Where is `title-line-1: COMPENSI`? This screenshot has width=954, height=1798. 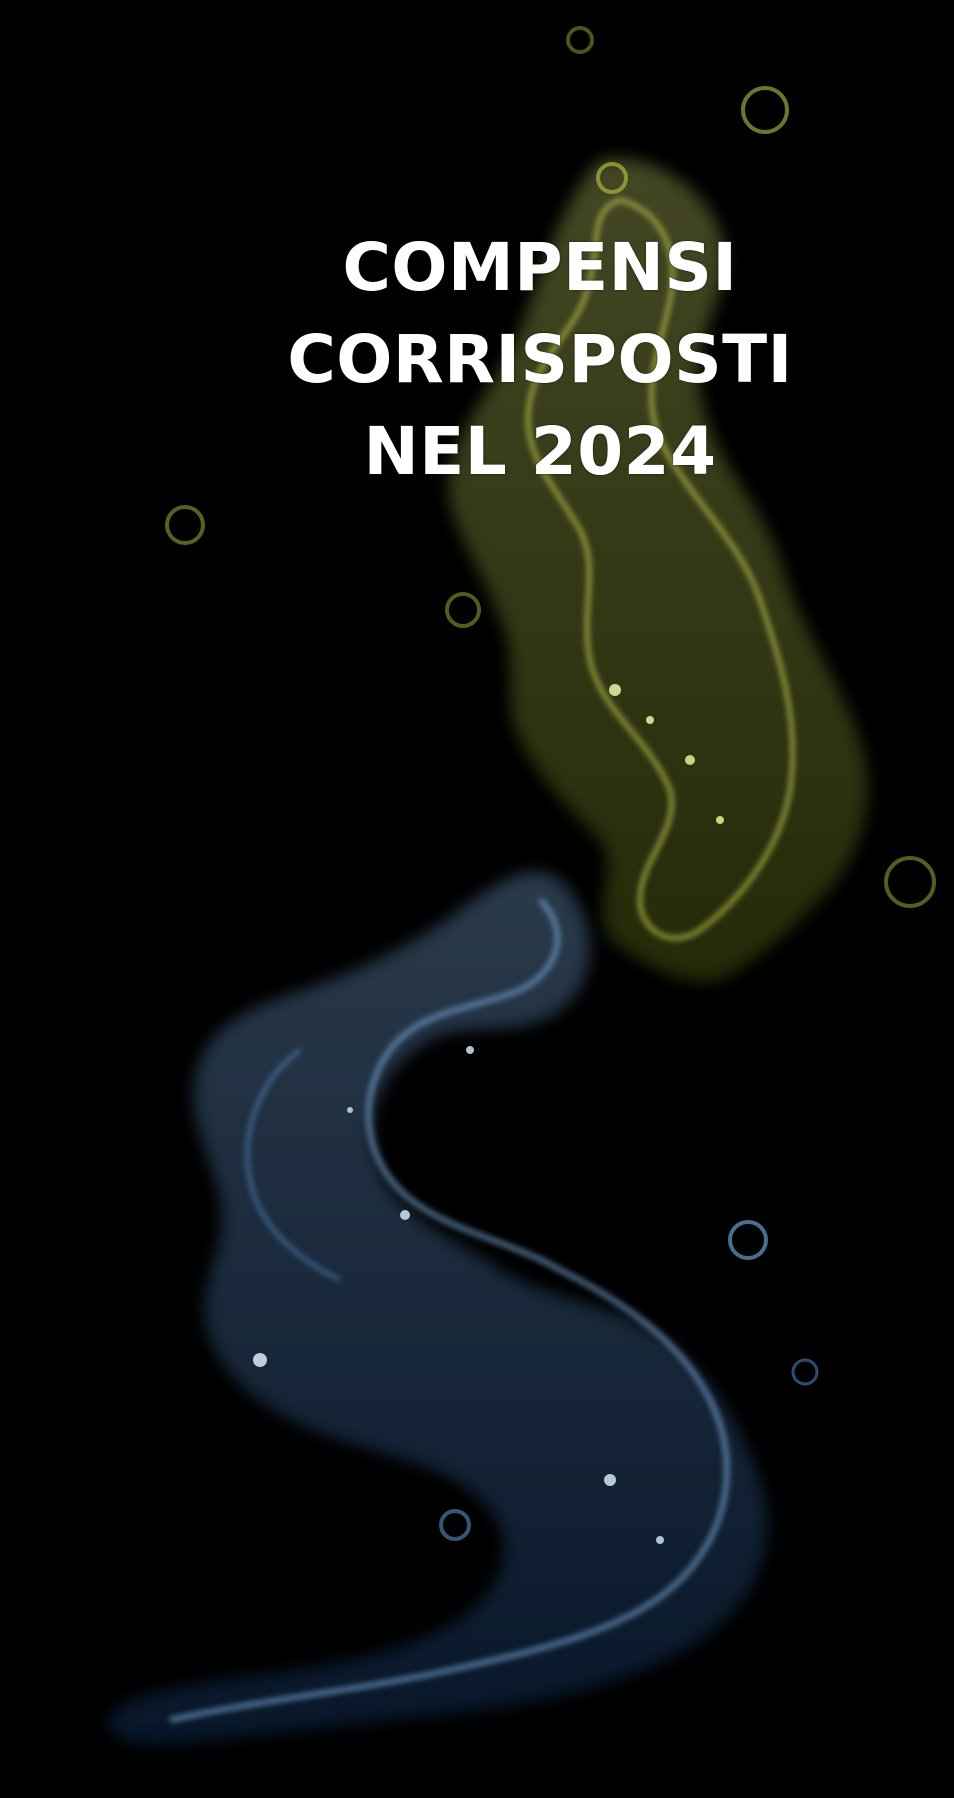 title-line-1: COMPENSI is located at coordinates (540, 267).